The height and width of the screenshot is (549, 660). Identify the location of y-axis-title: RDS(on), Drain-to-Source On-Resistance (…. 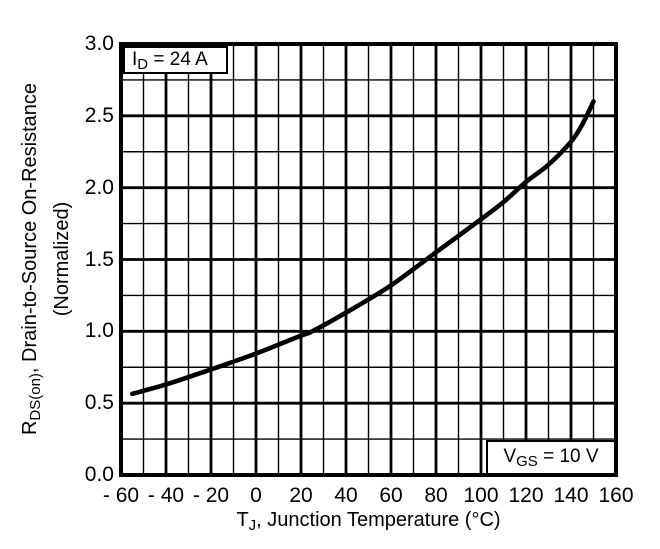
(45, 269).